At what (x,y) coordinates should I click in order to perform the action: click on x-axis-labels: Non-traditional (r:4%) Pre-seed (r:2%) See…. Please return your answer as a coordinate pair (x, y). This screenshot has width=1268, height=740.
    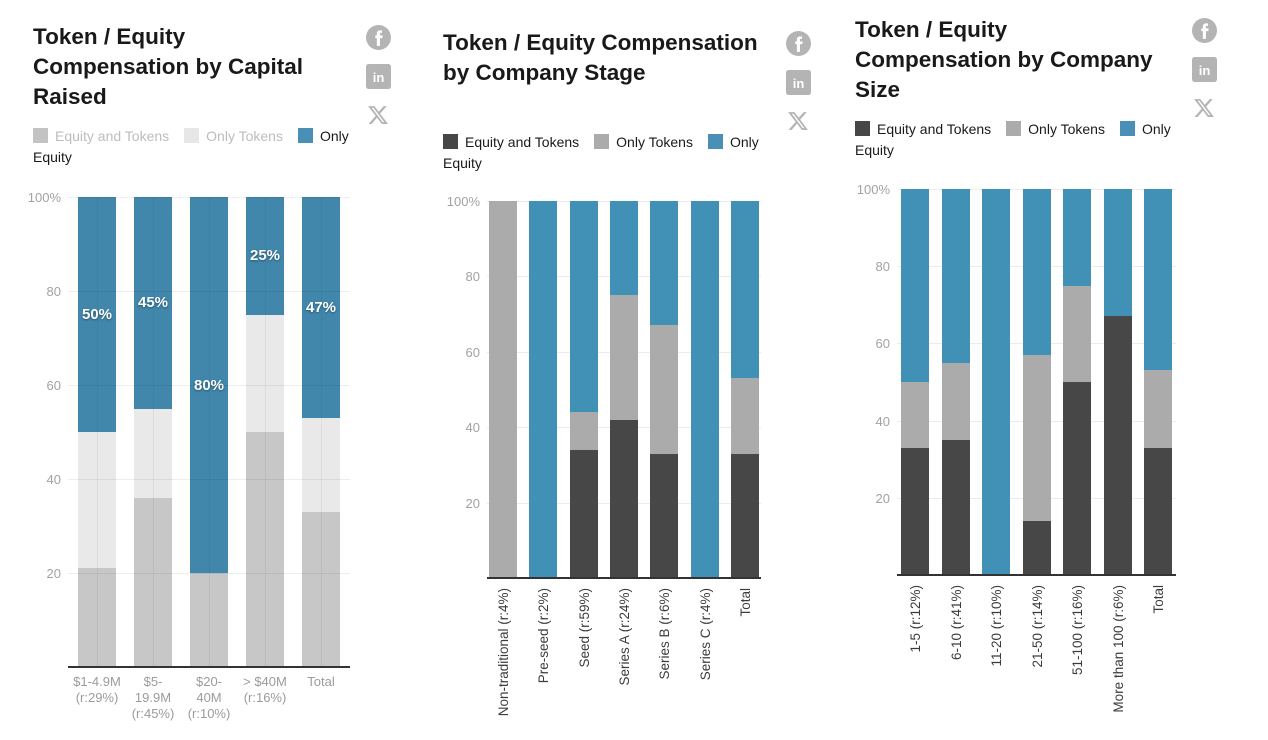
    Looking at the image, I should click on (624, 658).